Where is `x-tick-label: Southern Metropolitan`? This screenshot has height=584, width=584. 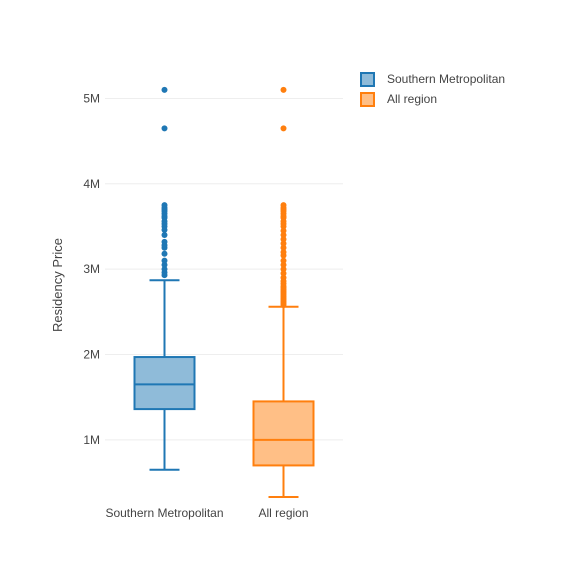
x-tick-label: Southern Metropolitan is located at coordinates (164, 513).